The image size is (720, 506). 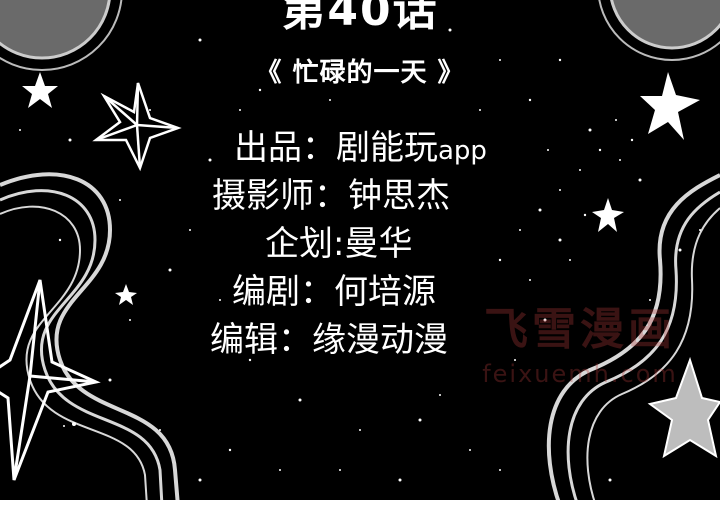 I want to click on glitter-circle-right, so click(x=659, y=30).